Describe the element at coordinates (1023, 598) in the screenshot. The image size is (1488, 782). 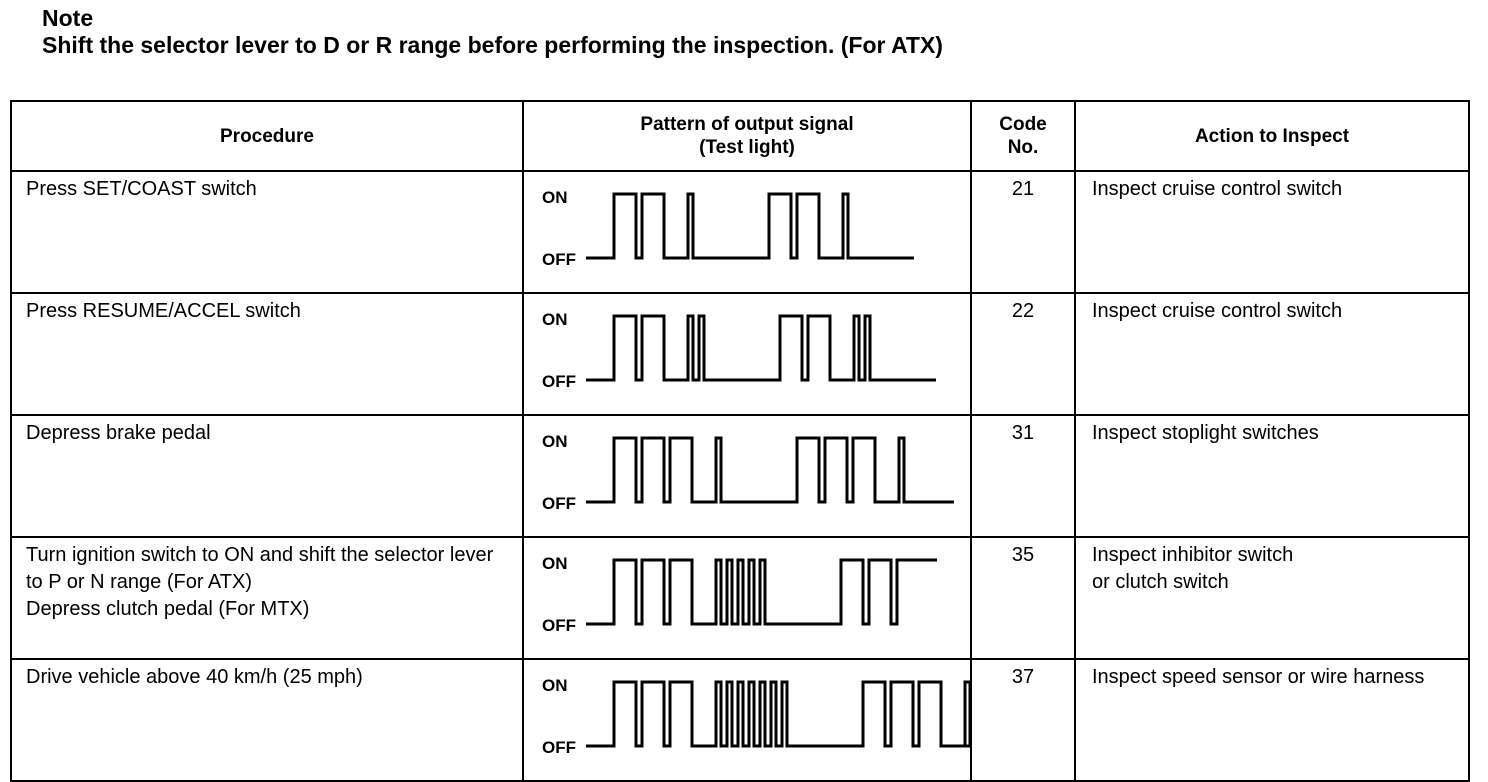
I see `code-number: 35` at that location.